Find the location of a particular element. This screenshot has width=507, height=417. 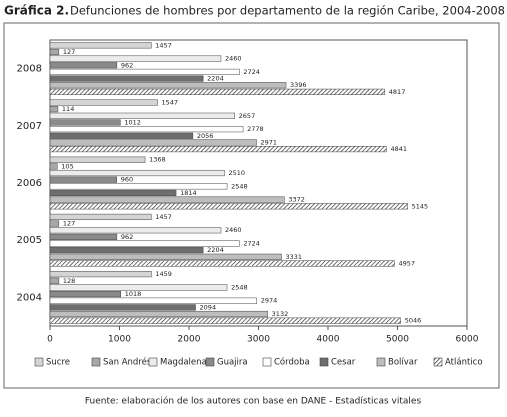

y-tick-label: 2007 is located at coordinates (29, 126).